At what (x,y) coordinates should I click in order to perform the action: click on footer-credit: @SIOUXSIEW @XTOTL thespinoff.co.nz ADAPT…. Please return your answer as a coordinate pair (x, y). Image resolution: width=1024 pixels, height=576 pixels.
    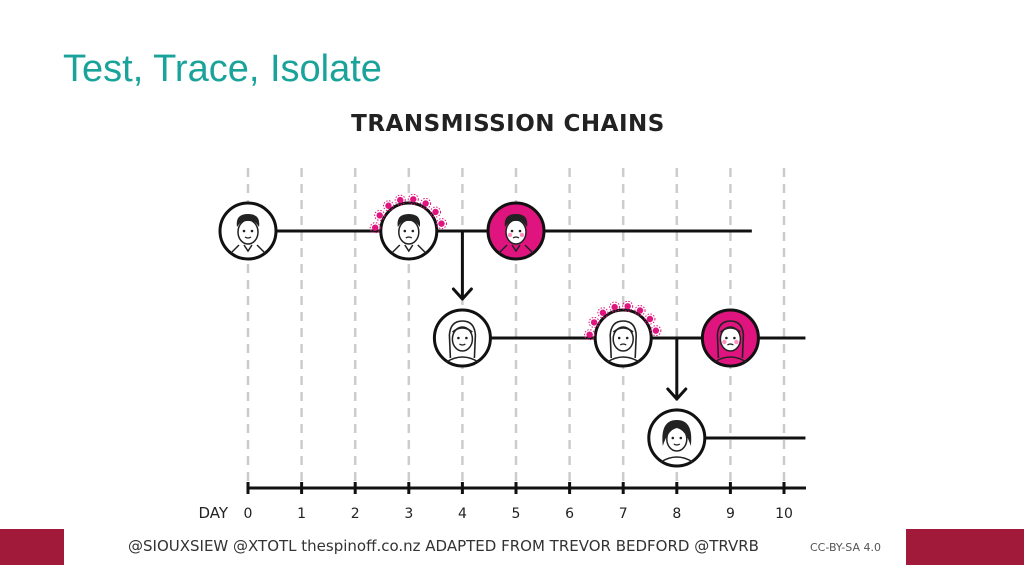
    Looking at the image, I should click on (443, 546).